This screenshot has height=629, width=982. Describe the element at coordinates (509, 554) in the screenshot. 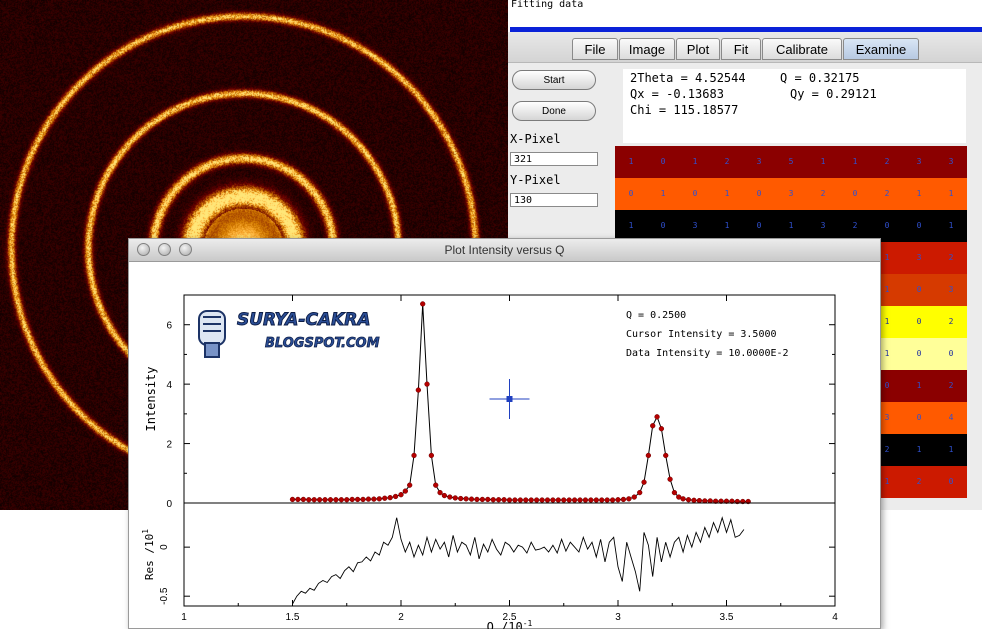

I see `residual-plot-frame` at that location.